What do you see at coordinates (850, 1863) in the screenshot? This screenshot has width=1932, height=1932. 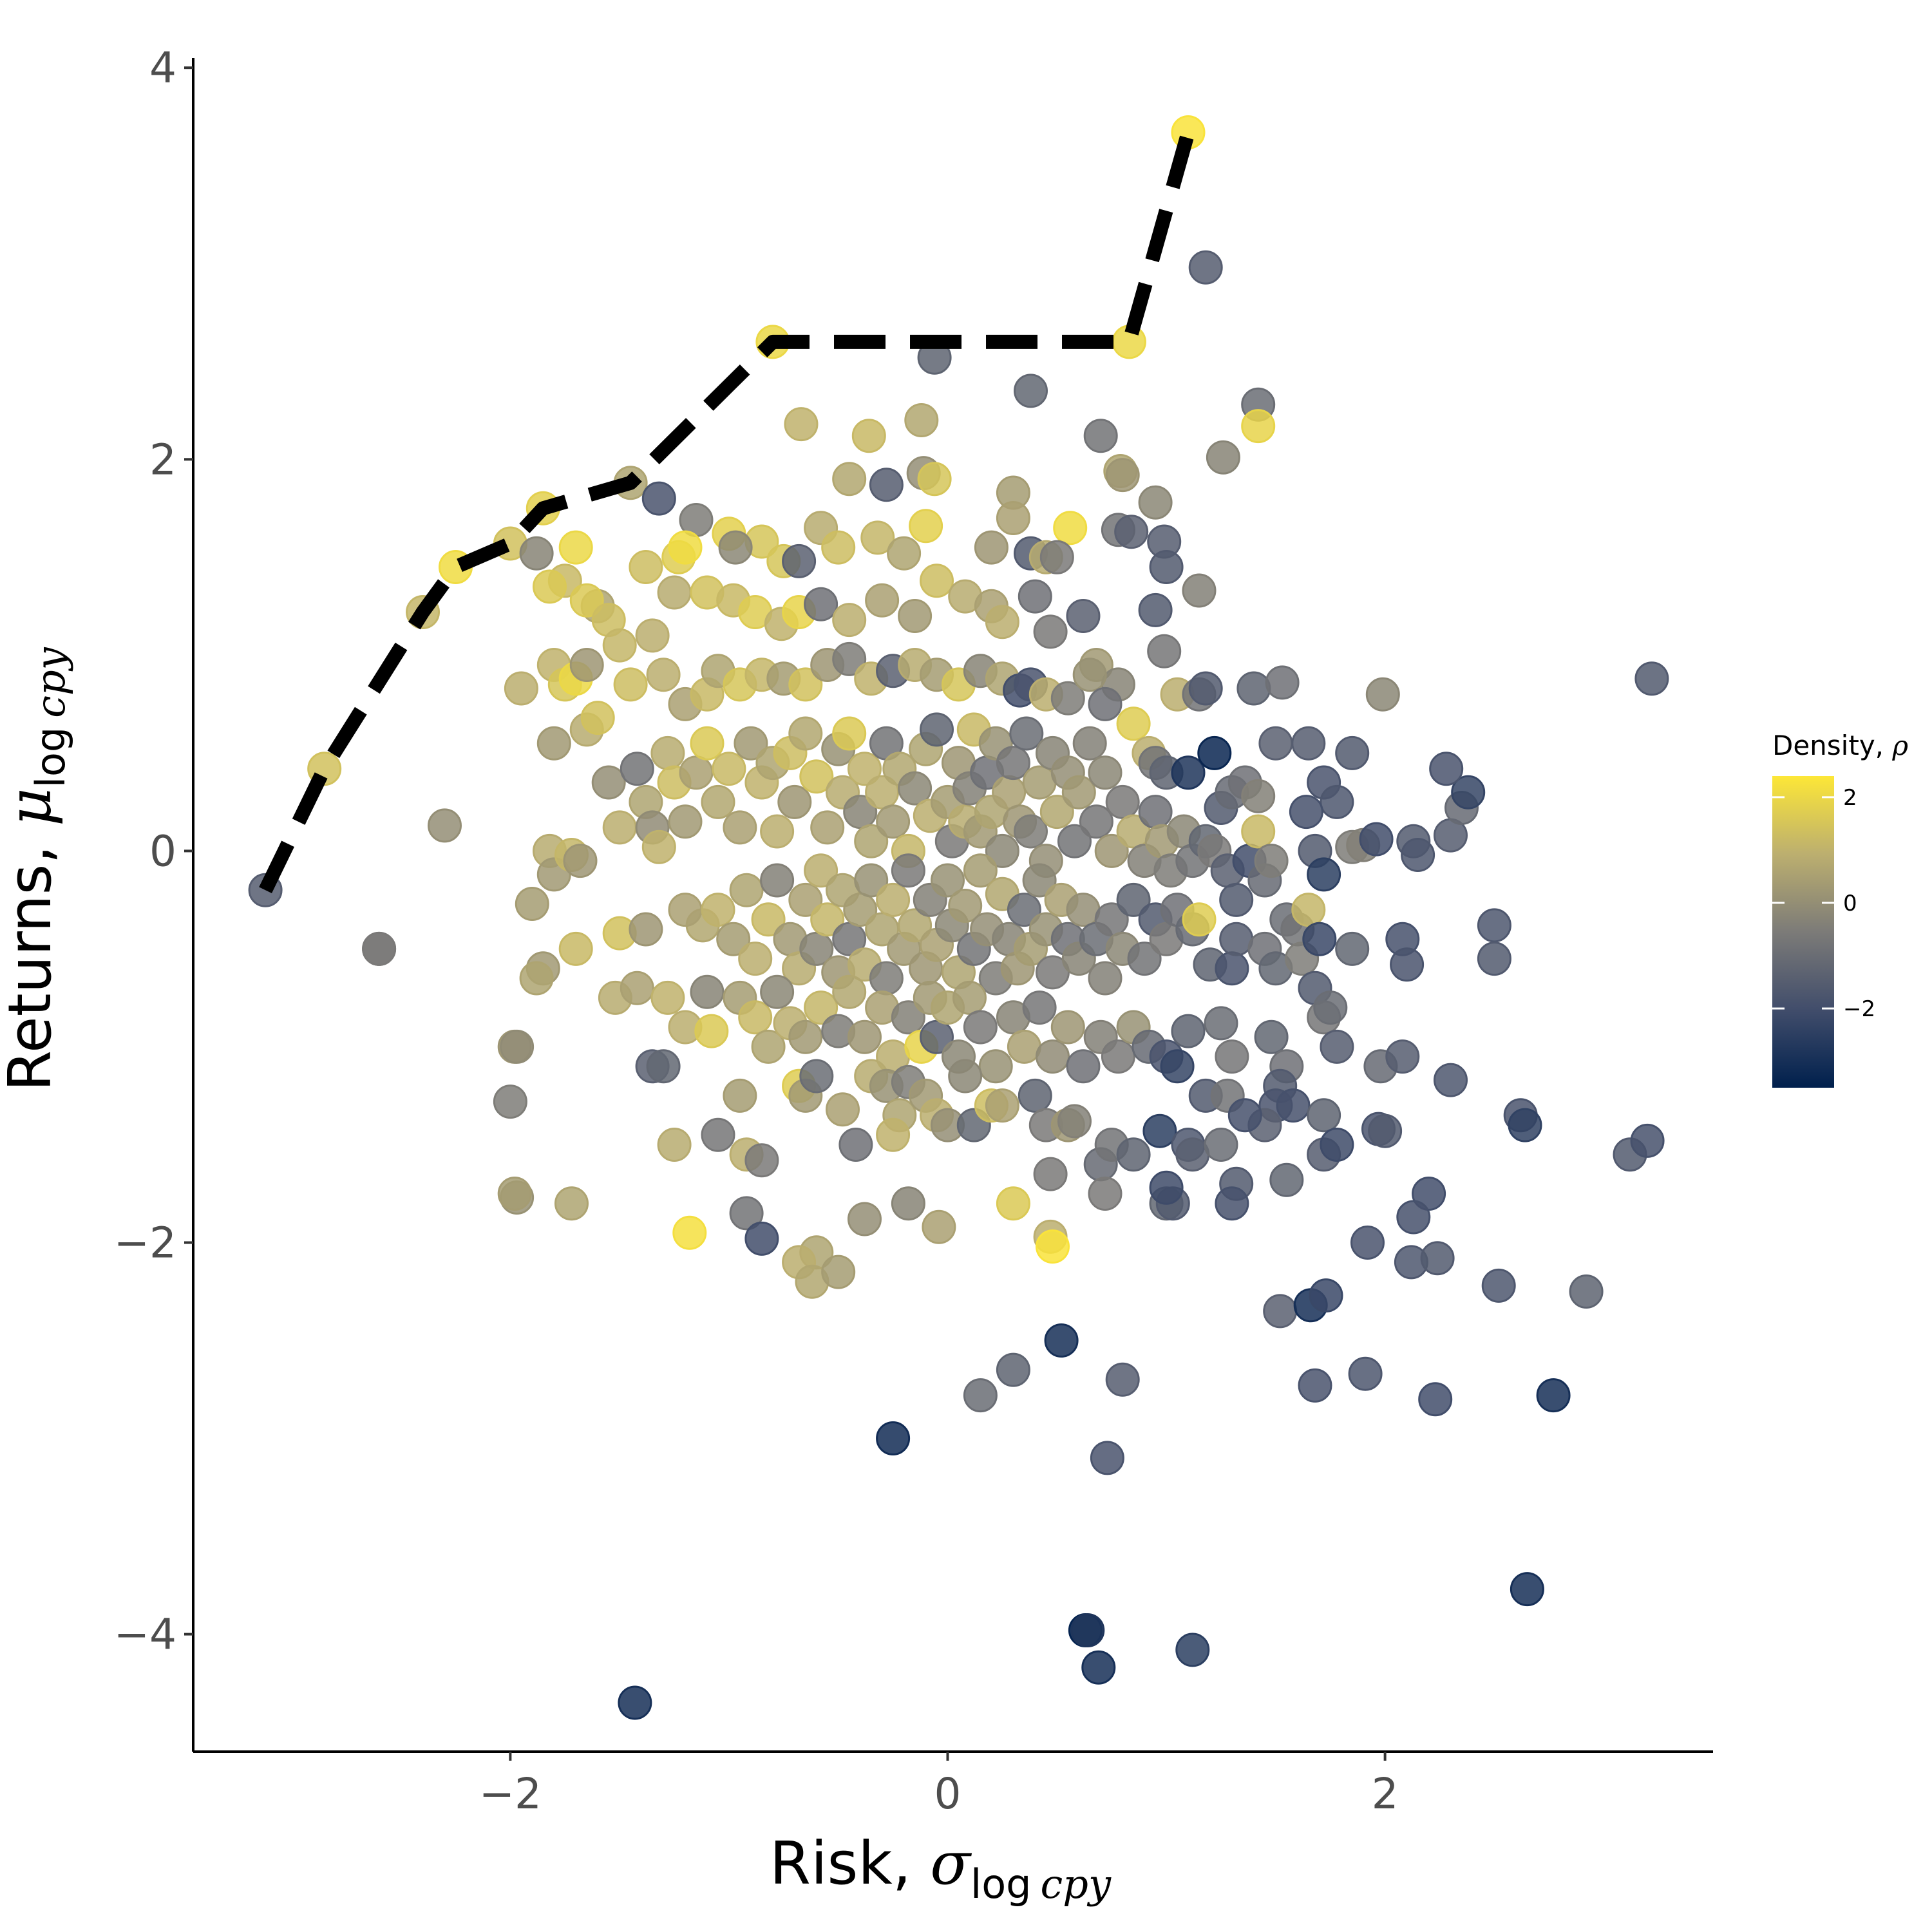 I see `x-axis-title-prefix: Risk,` at bounding box center [850, 1863].